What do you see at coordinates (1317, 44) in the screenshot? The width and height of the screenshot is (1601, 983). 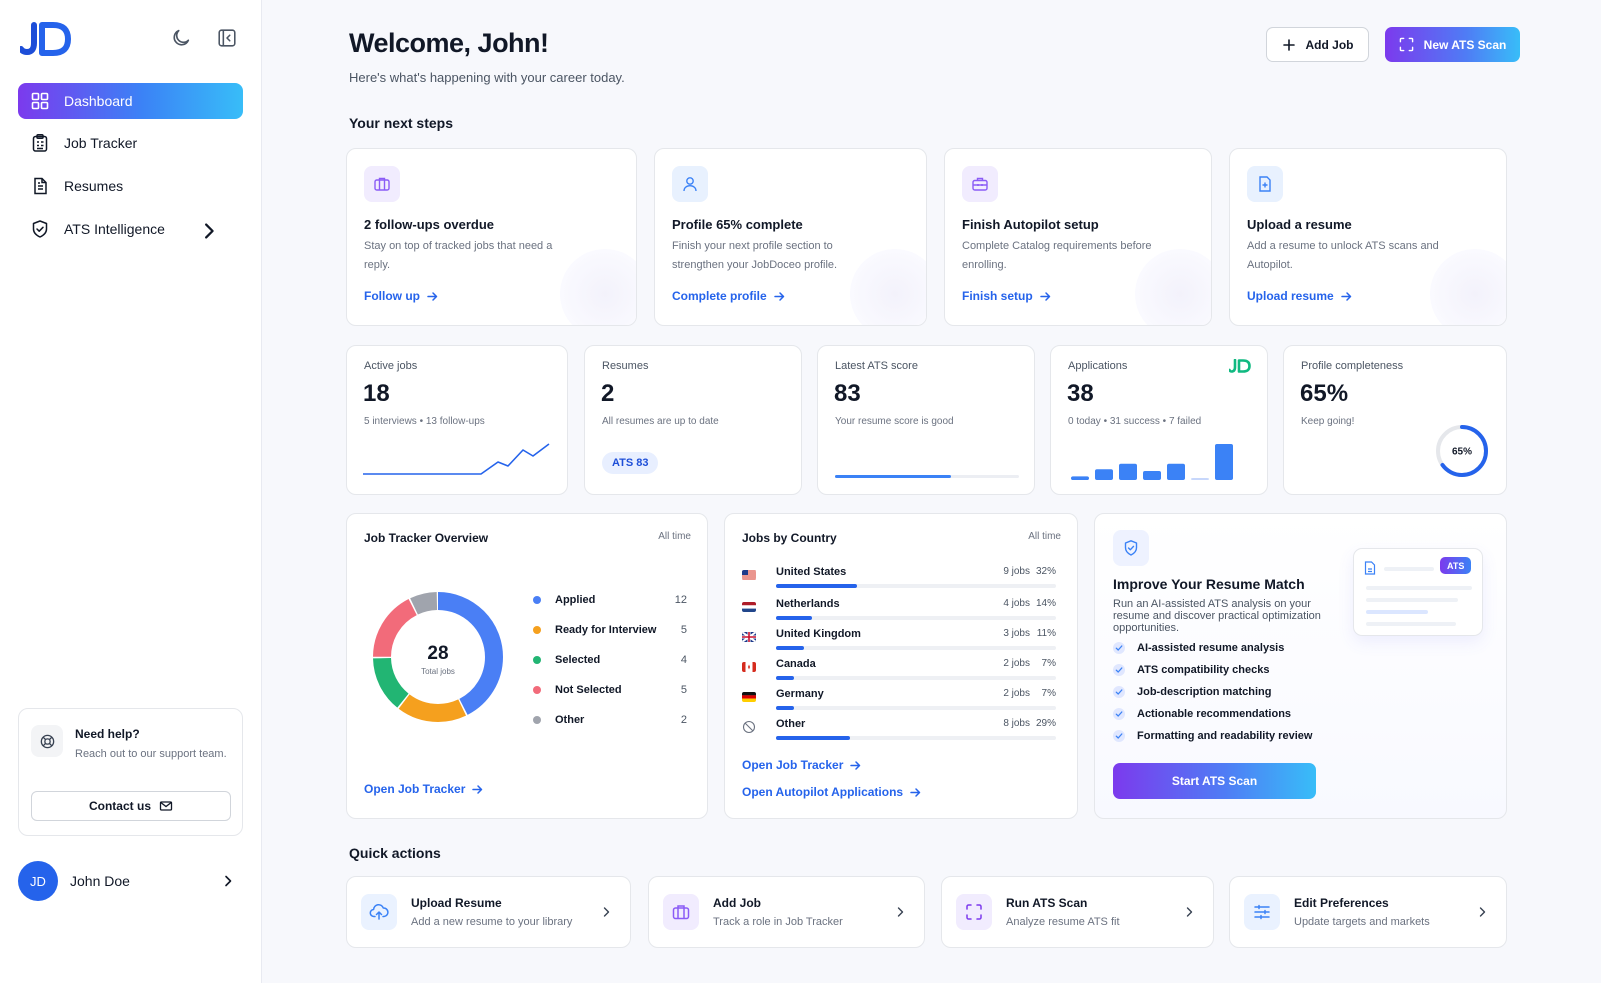 I see `add-job-button: Add Job` at bounding box center [1317, 44].